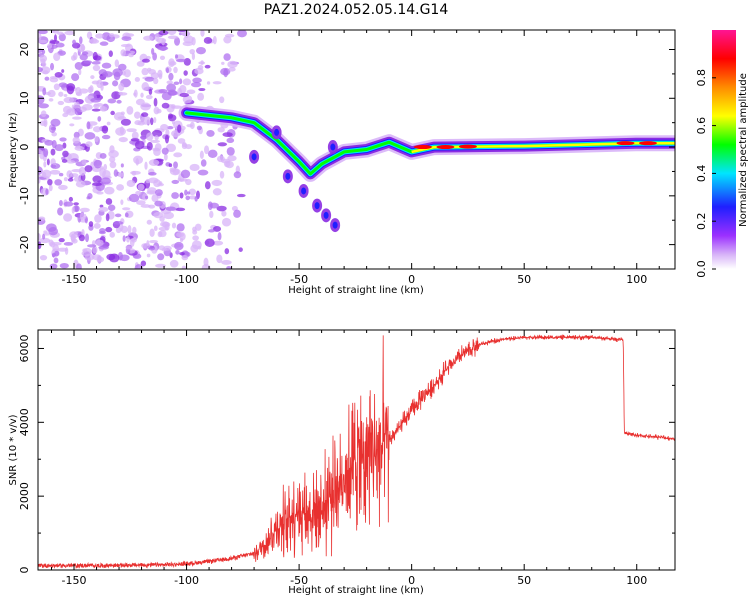 The image size is (750, 600). What do you see at coordinates (705, 173) in the screenshot?
I see `colorbar-ticks: 0.0 0.2 0.4 0.6 0.8` at bounding box center [705, 173].